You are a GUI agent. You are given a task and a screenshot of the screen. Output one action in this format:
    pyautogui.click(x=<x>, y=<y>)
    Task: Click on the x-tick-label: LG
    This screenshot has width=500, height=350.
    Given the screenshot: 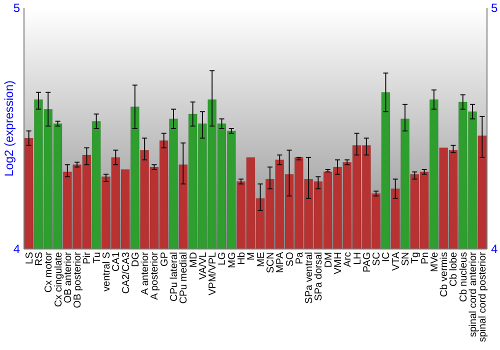 What is the action you would take?
    pyautogui.click(x=222, y=259)
    